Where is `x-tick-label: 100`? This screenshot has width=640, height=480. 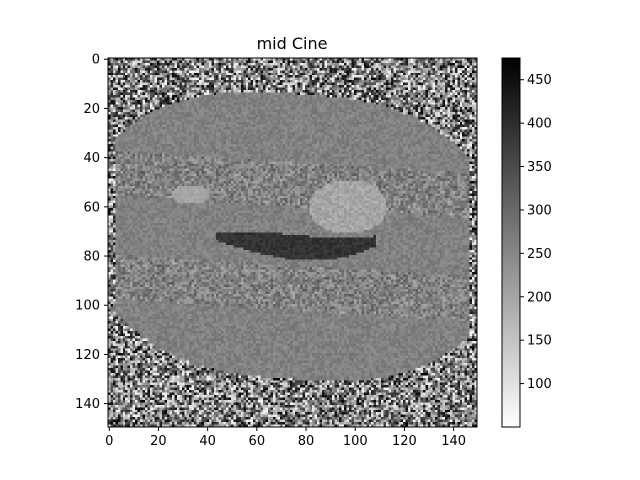
x-tick-label: 100 is located at coordinates (355, 441).